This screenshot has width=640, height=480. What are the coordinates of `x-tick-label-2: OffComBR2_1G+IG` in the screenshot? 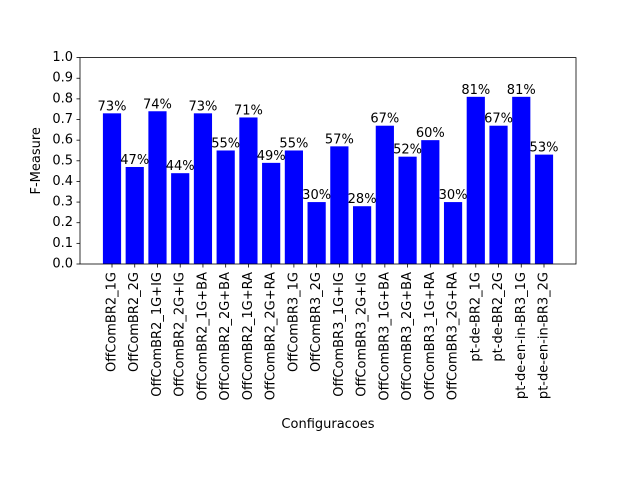 It's located at (157, 334).